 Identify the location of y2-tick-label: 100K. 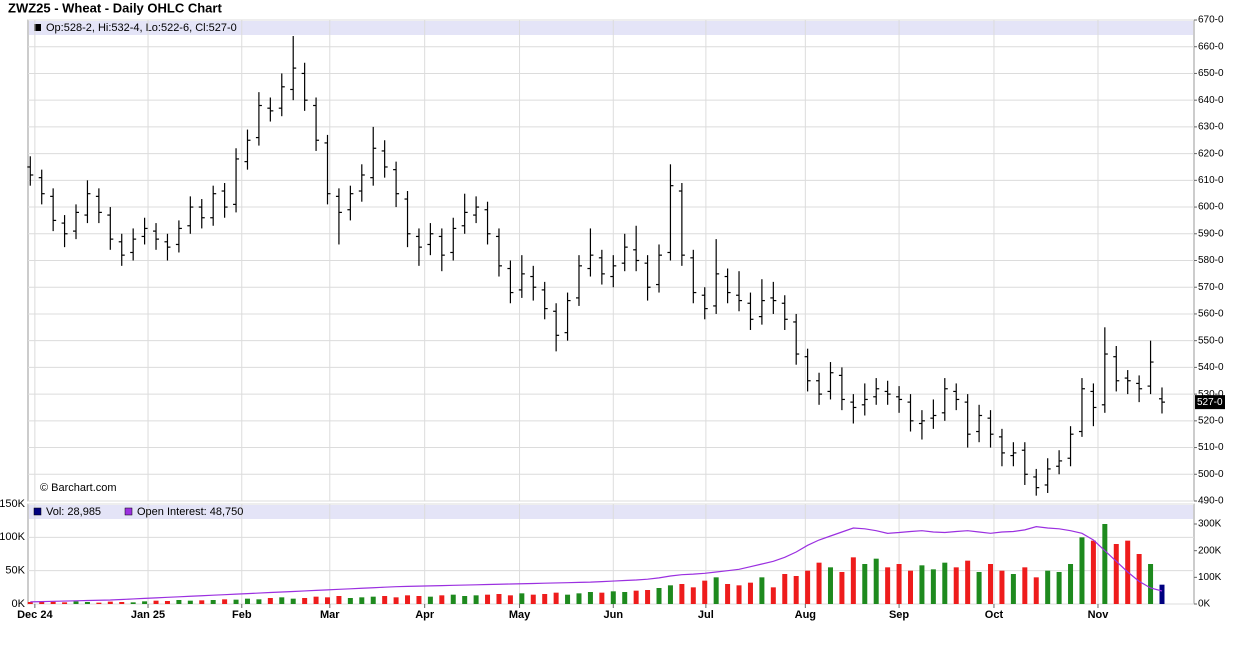
(1210, 577).